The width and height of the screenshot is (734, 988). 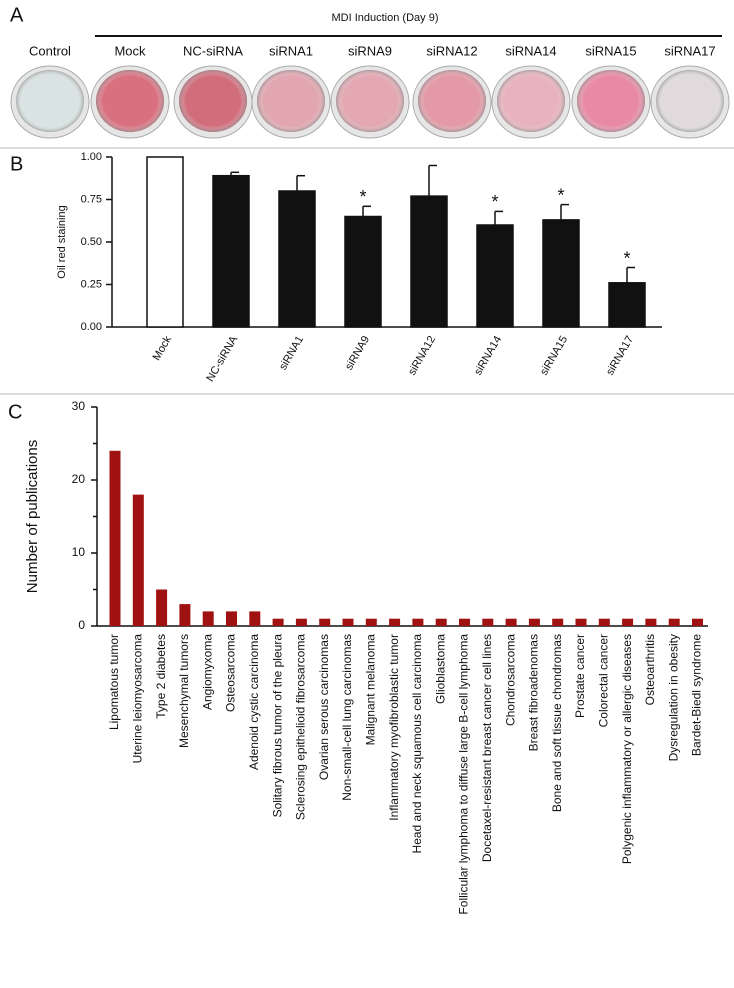 What do you see at coordinates (620, 356) in the screenshot?
I see `x-tick-label: siRNA17` at bounding box center [620, 356].